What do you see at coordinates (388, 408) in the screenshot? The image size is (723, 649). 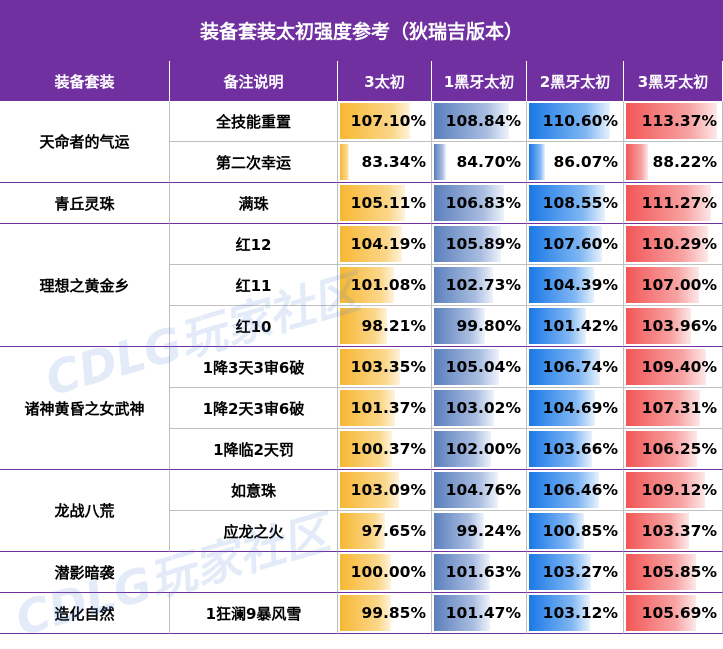 I see `value-text: 101.37%` at bounding box center [388, 408].